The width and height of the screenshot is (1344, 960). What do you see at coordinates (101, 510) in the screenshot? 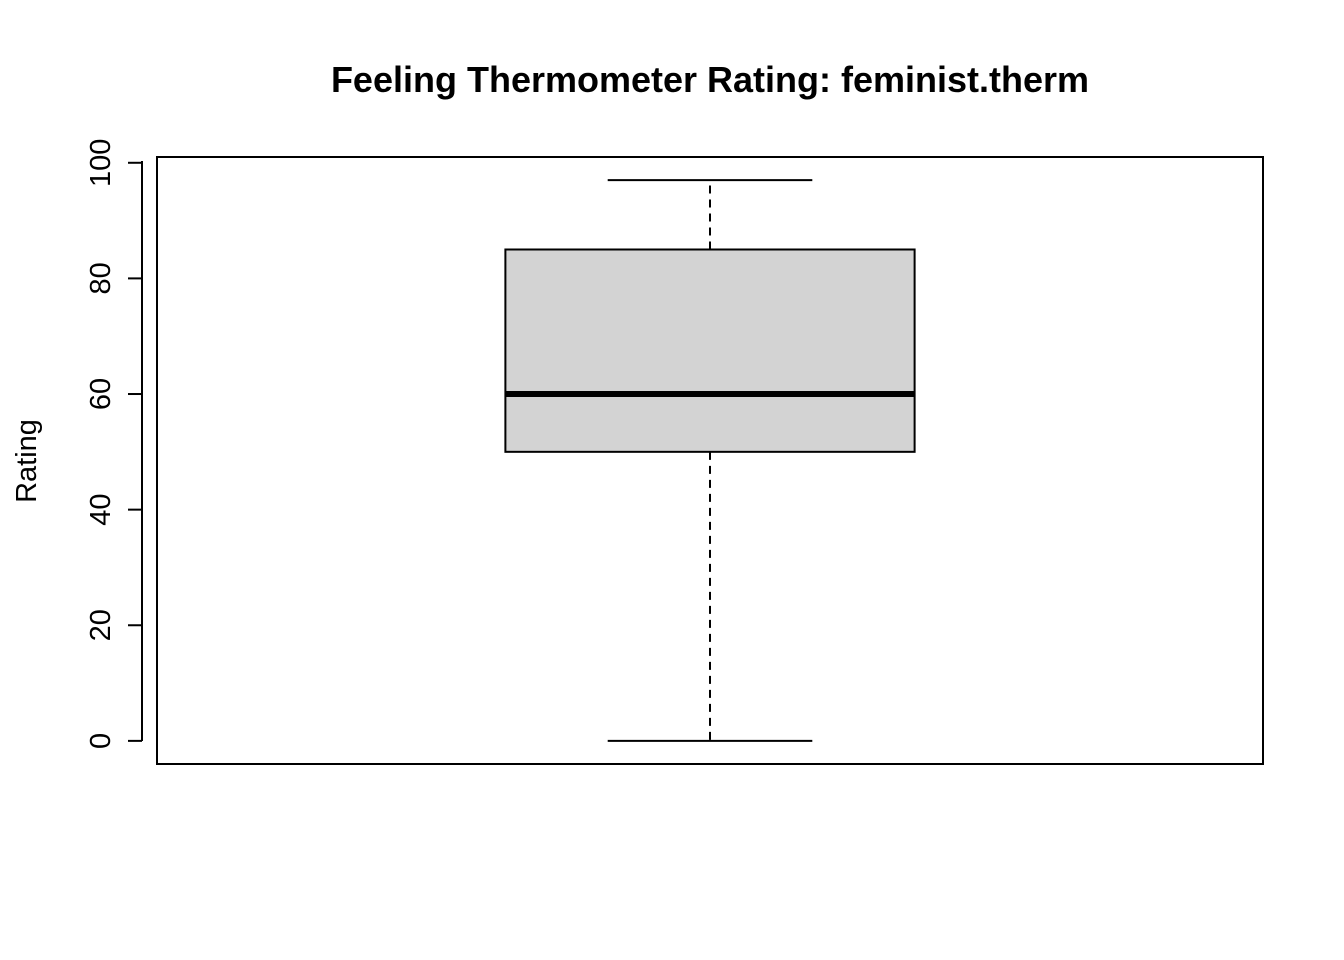
I see `y-tick-label: 40` at bounding box center [101, 510].